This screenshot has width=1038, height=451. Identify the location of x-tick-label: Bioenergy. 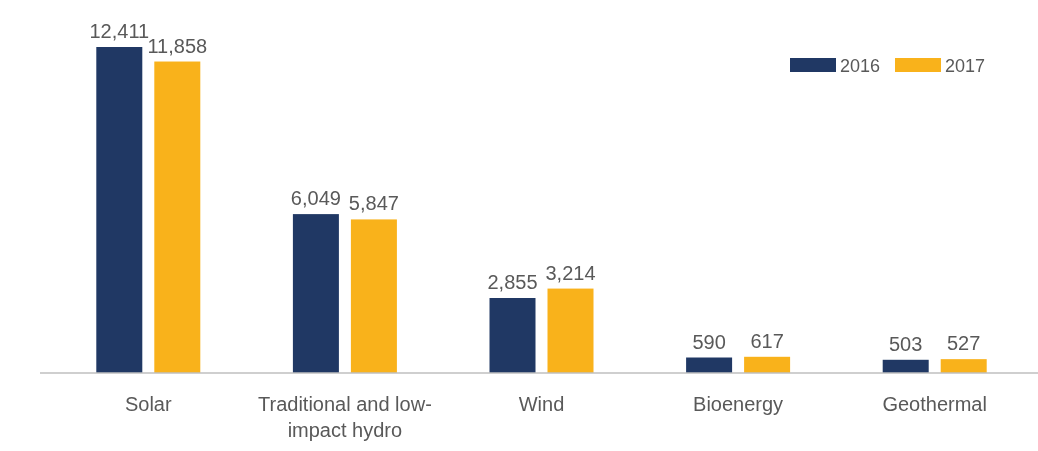
(738, 404).